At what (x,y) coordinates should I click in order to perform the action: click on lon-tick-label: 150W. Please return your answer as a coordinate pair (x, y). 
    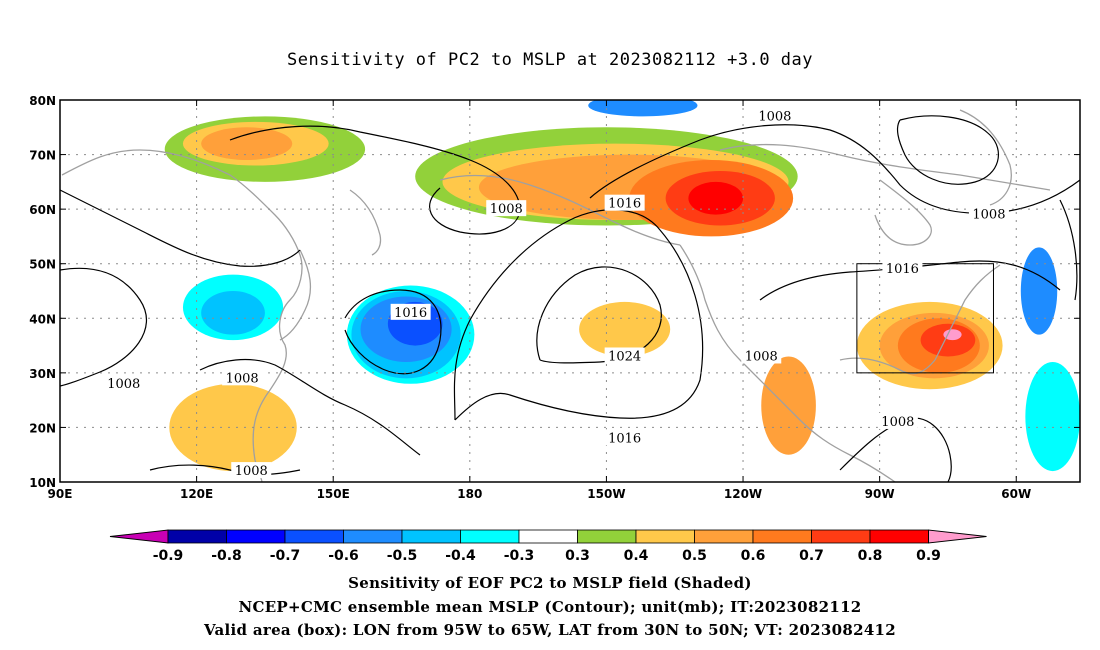
    Looking at the image, I should click on (606, 494).